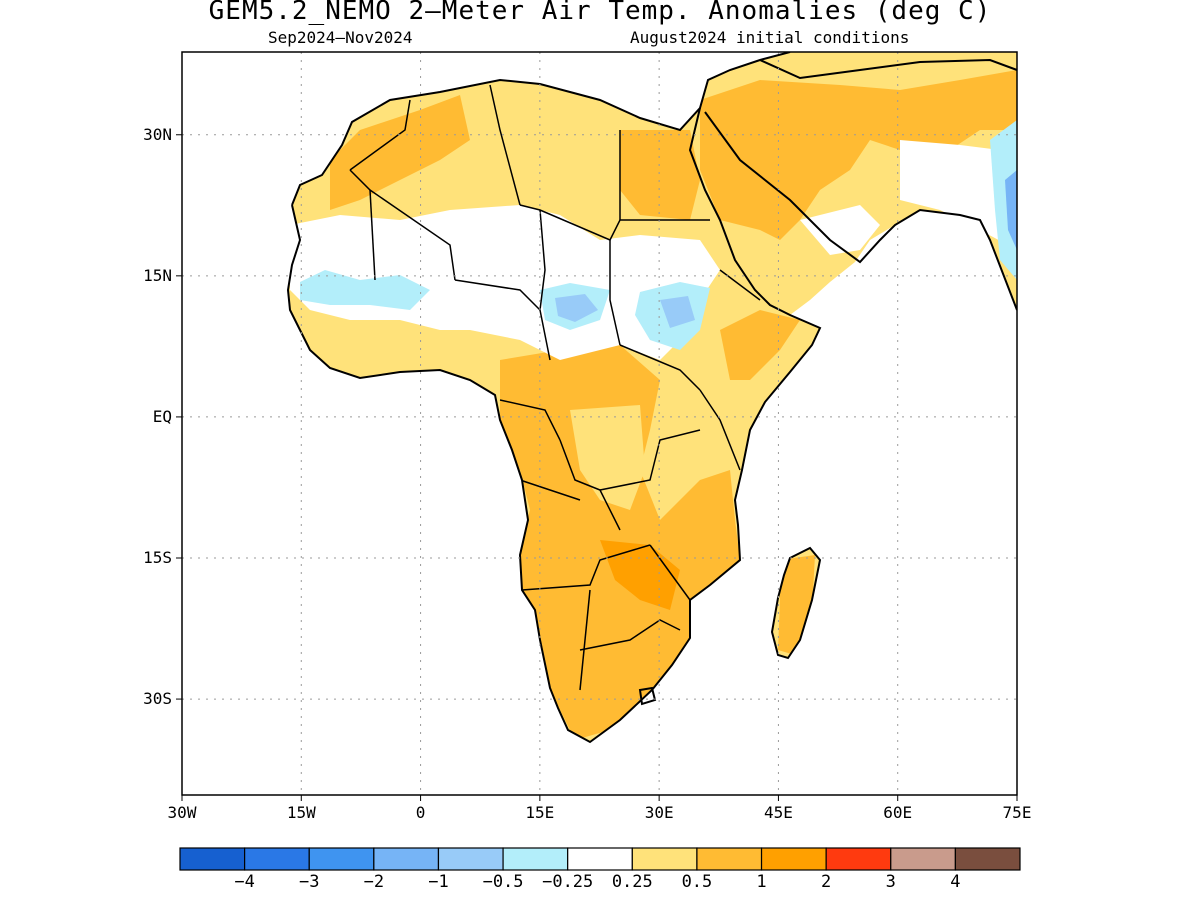 The image size is (1200, 900). Describe the element at coordinates (340, 37) in the screenshot. I see `forecast-period: Sep2024–Nov2024` at that location.